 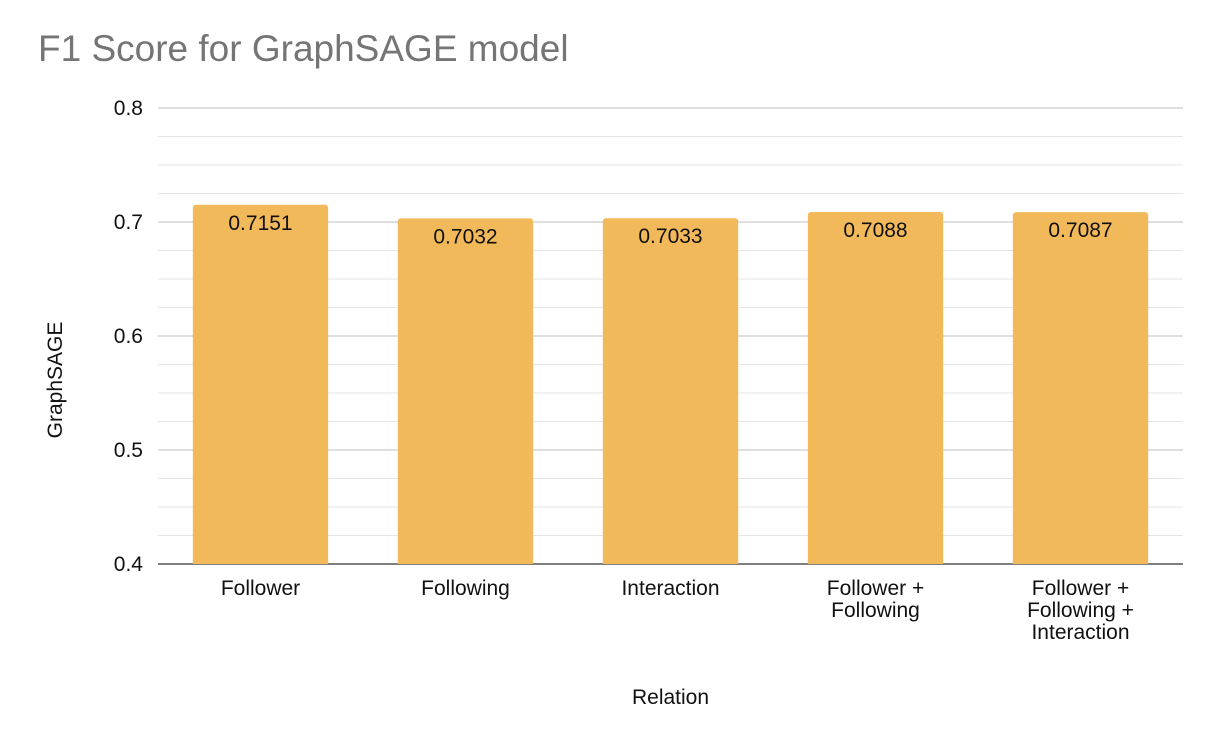 What do you see at coordinates (129, 564) in the screenshot?
I see `y-tick-label: 0.4` at bounding box center [129, 564].